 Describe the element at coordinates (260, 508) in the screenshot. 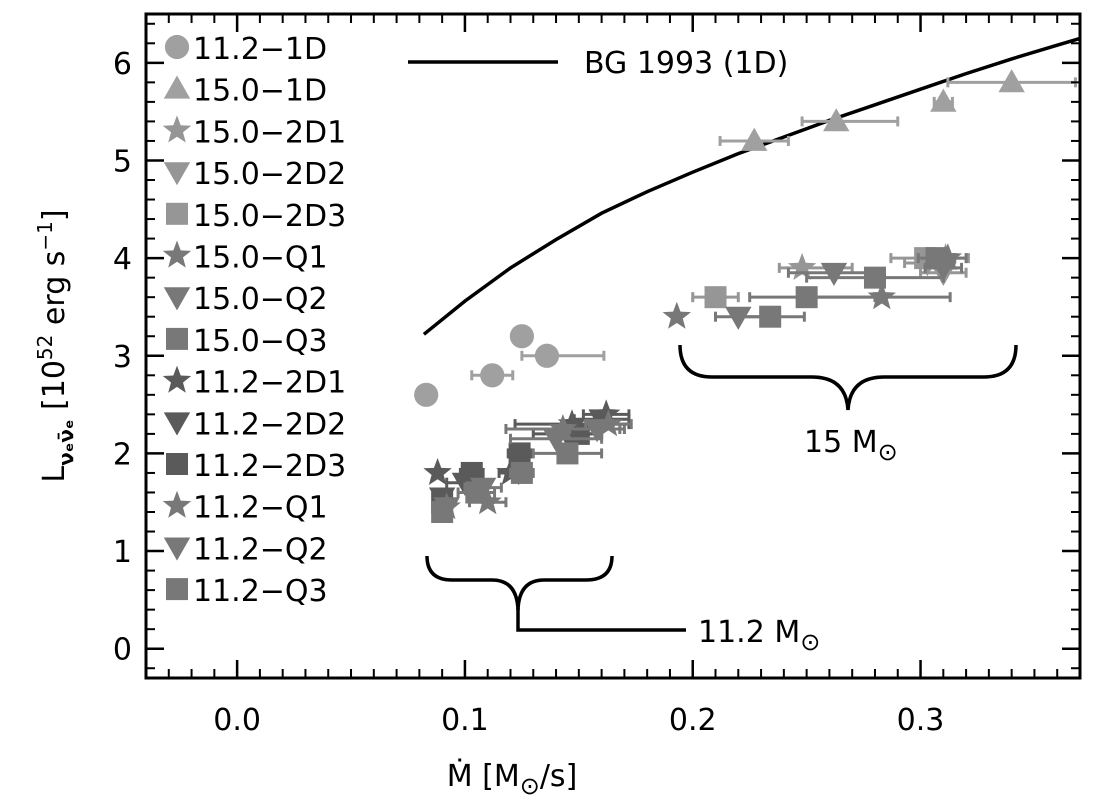

I see `legend-label: 11.2−Q1` at that location.